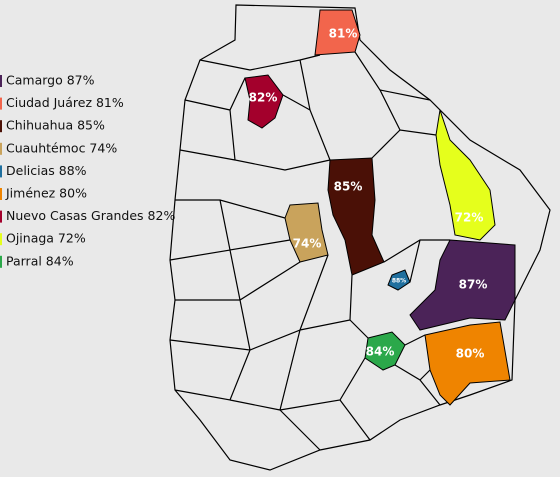 This screenshot has height=477, width=560. Describe the element at coordinates (467, 363) in the screenshot. I see `region-jimenez` at that location.